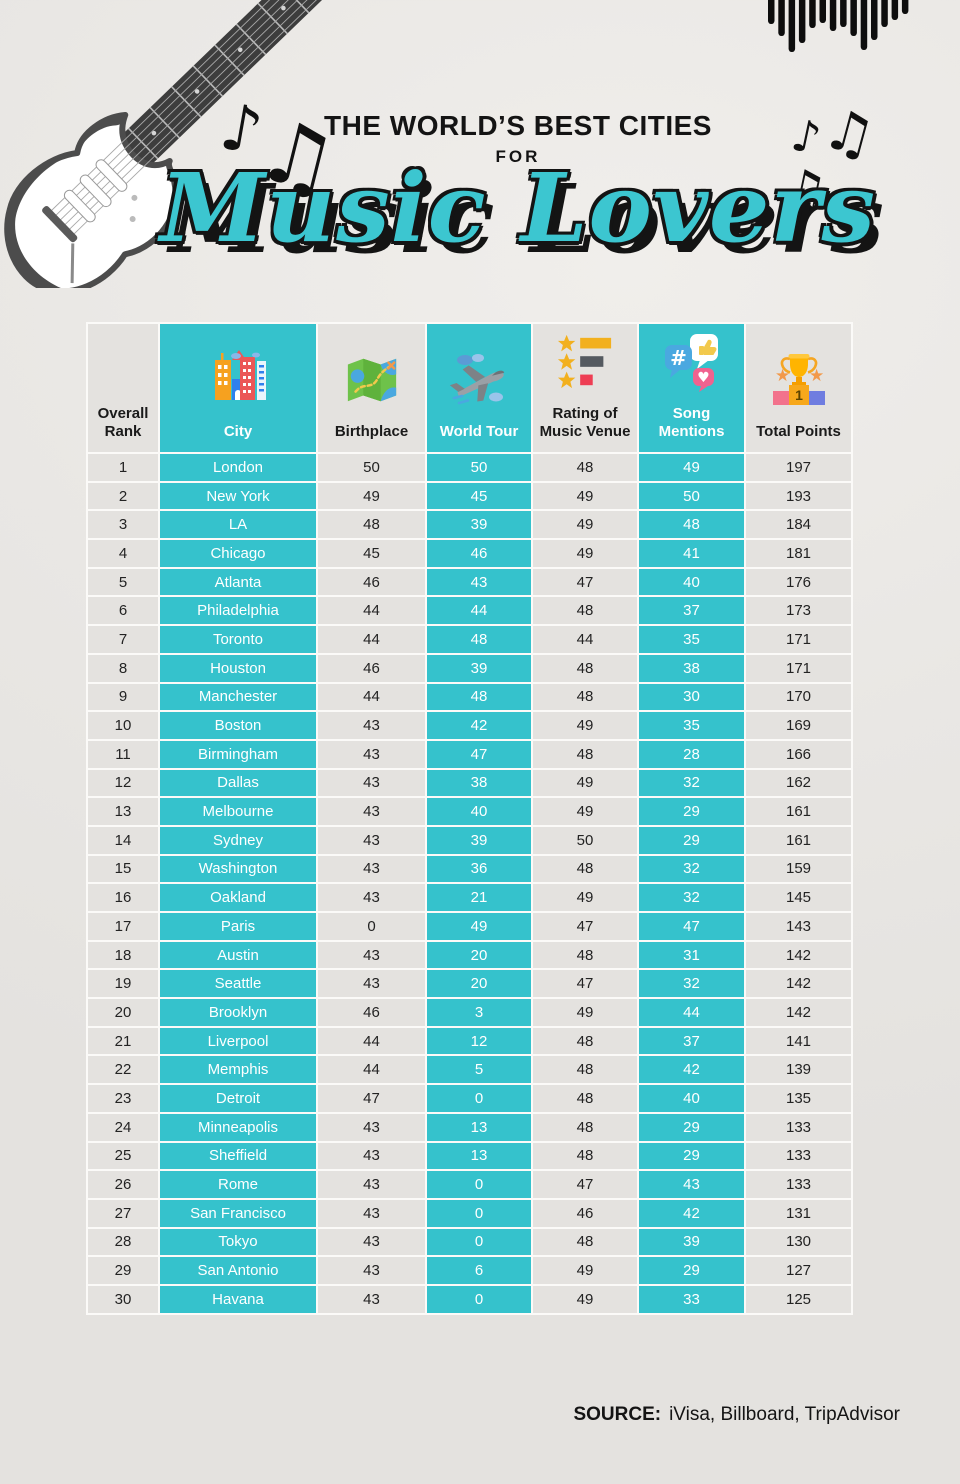 The image size is (960, 1484). I want to click on table-row: 22 Memphis 44 5 48 42 139, so click(469, 1070).